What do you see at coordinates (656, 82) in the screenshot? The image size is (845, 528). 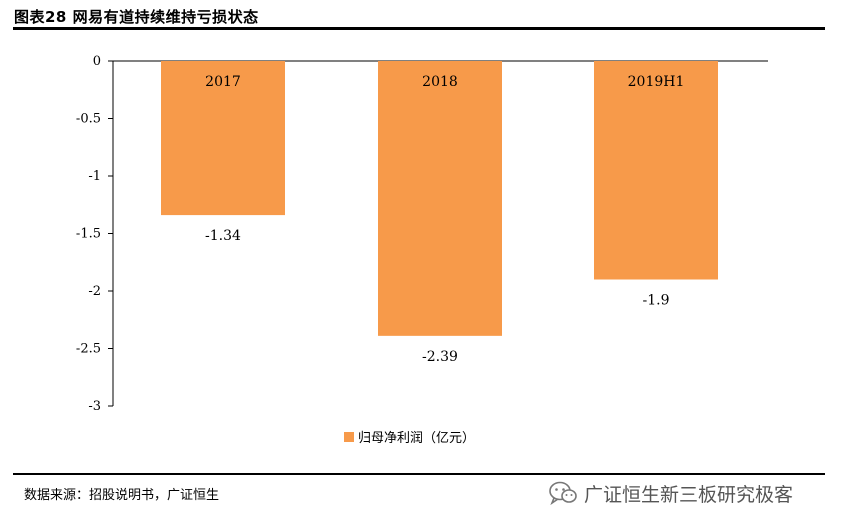 I see `category-label: 2019H1` at bounding box center [656, 82].